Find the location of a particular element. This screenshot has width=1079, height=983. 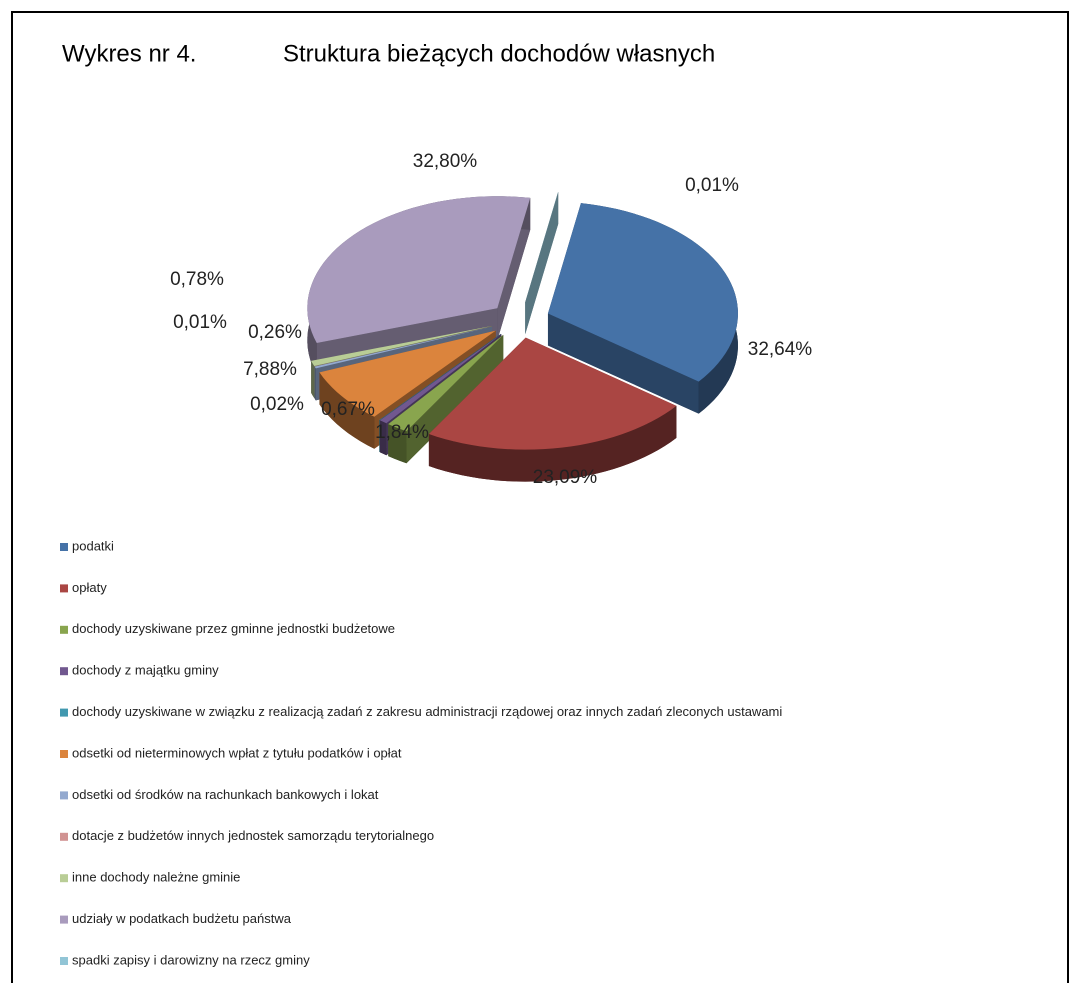

legend-label: podatki is located at coordinates (93, 545).